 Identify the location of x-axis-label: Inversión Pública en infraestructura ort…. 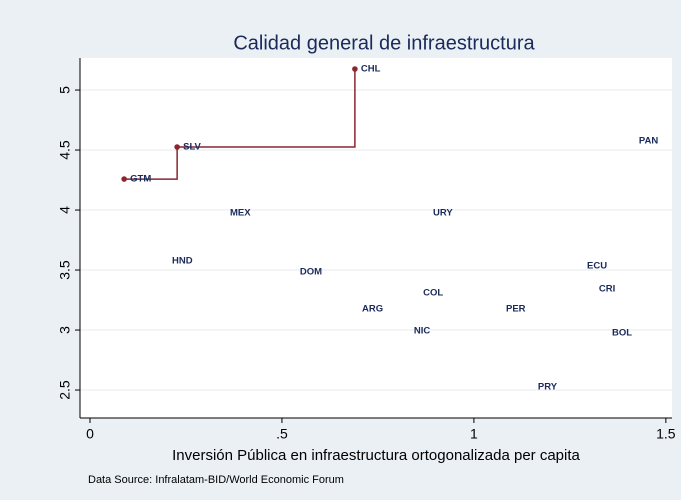
(376, 455).